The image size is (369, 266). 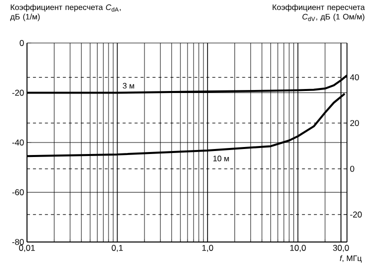 What do you see at coordinates (354, 123) in the screenshot?
I see `y2-tick-label: 20` at bounding box center [354, 123].